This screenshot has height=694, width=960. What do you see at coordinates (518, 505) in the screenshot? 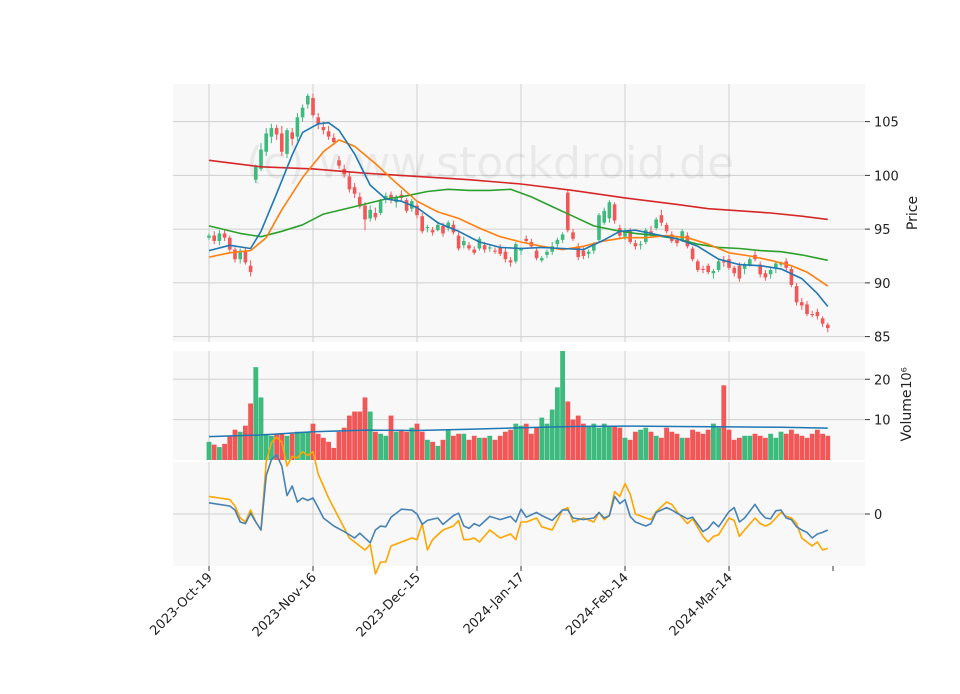
I see `oscillator-line-b` at bounding box center [518, 505].